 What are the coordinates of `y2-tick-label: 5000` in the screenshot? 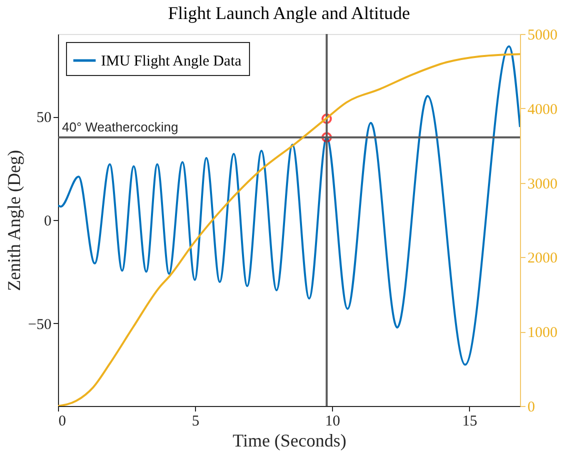 It's located at (543, 36).